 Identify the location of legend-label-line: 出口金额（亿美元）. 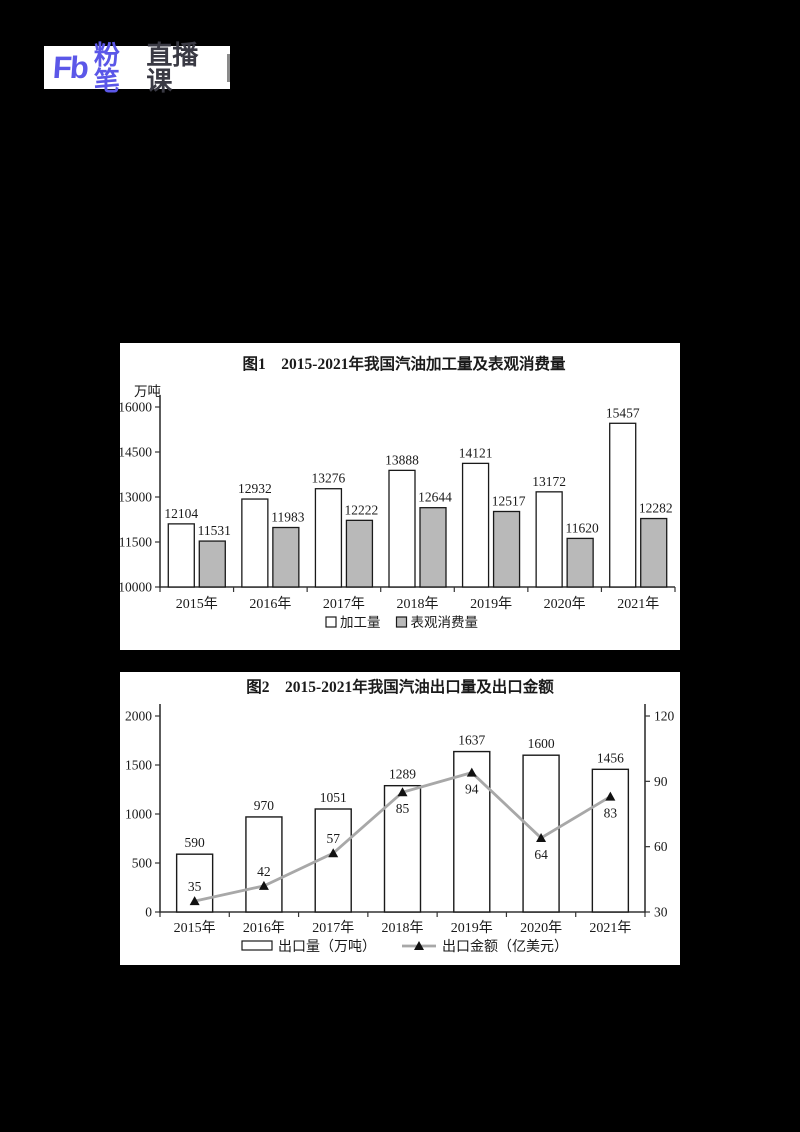
(505, 947).